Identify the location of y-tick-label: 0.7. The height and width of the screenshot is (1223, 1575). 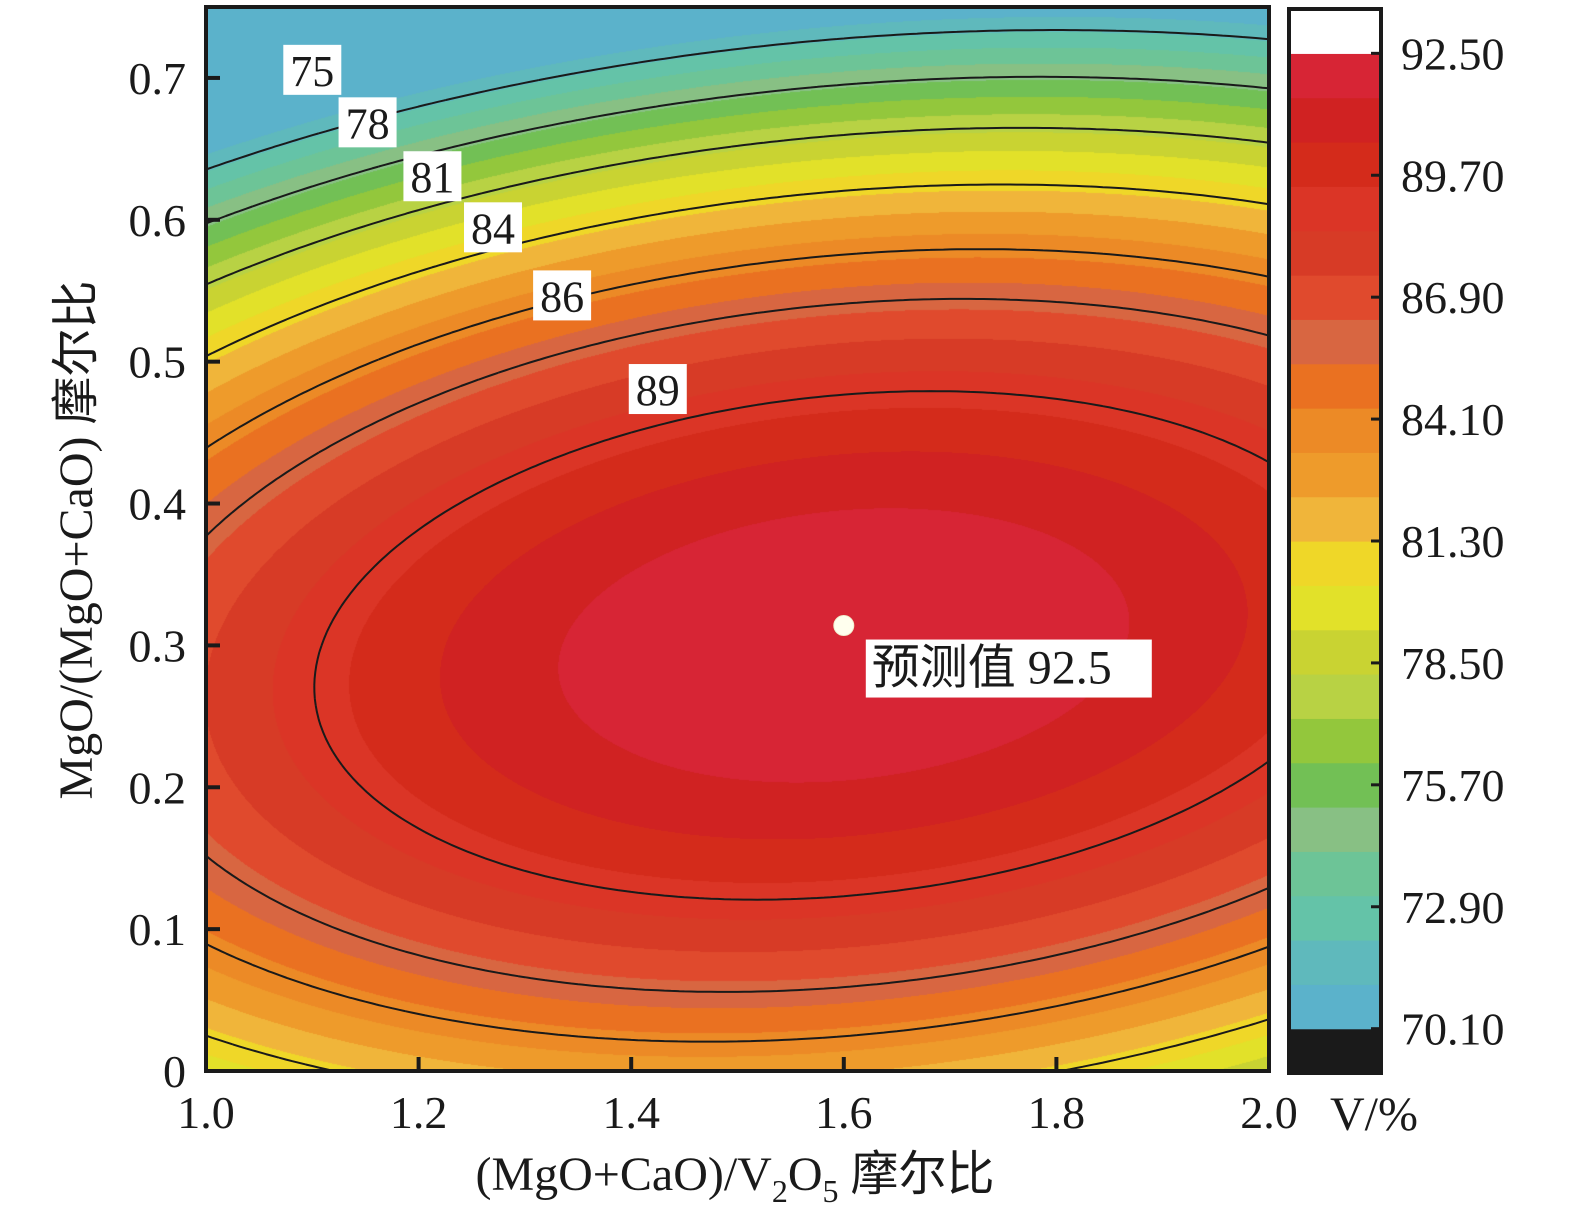
(158, 78).